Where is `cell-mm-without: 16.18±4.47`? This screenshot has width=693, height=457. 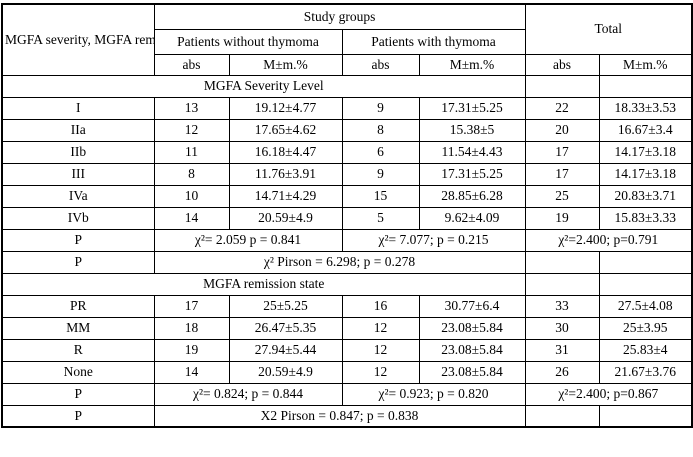
cell-mm-without: 16.18±4.47 is located at coordinates (285, 152).